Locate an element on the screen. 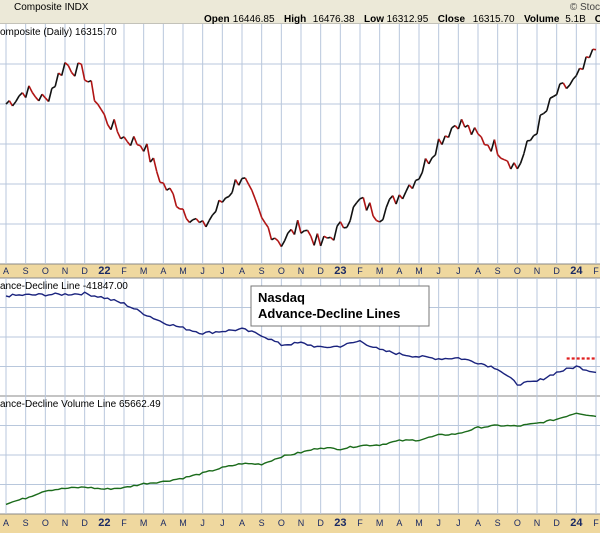 Image resolution: width=600 pixels, height=533 pixels. x-tick-label-21-1: M is located at coordinates (419, 523).